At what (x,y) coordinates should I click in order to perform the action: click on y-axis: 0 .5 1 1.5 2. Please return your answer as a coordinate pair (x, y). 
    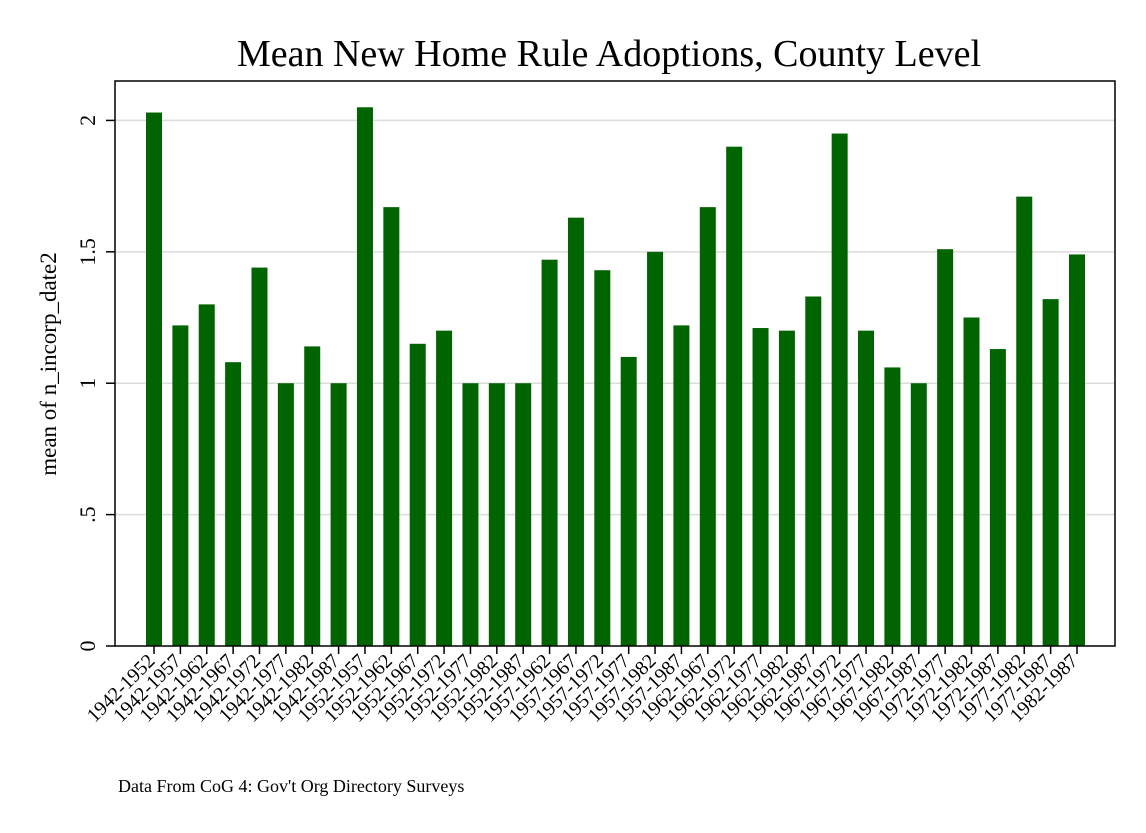
    Looking at the image, I should click on (95, 383).